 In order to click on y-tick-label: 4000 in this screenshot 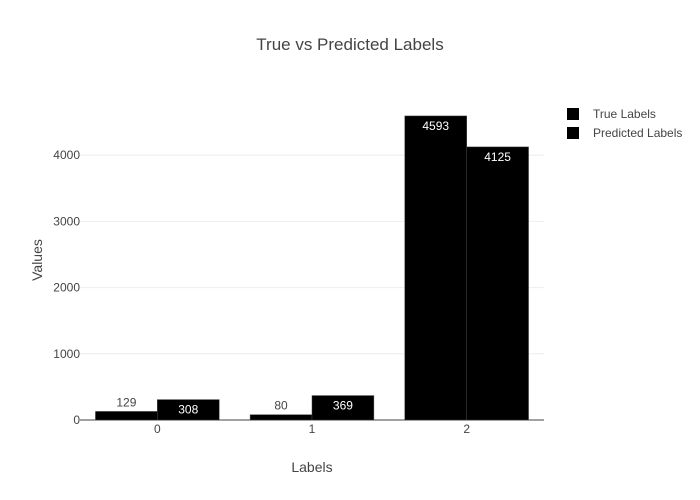, I will do `click(66, 155)`.